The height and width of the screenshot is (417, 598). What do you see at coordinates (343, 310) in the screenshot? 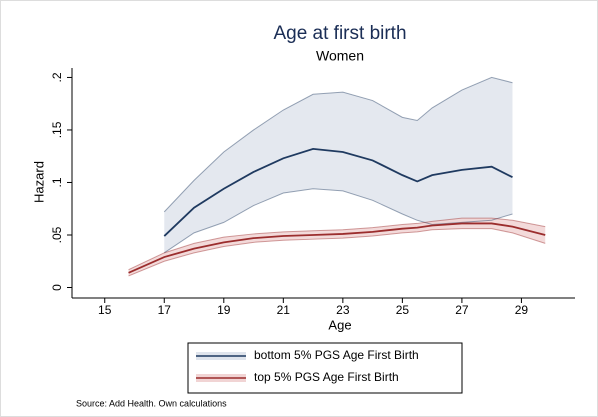
I see `x-tick-label: 23` at bounding box center [343, 310].